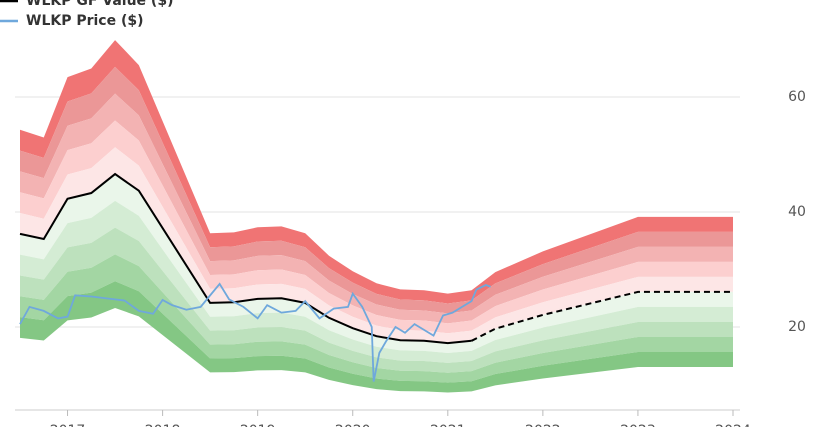  Describe the element at coordinates (733, 425) in the screenshot. I see `x-tick-label: 2024` at that location.